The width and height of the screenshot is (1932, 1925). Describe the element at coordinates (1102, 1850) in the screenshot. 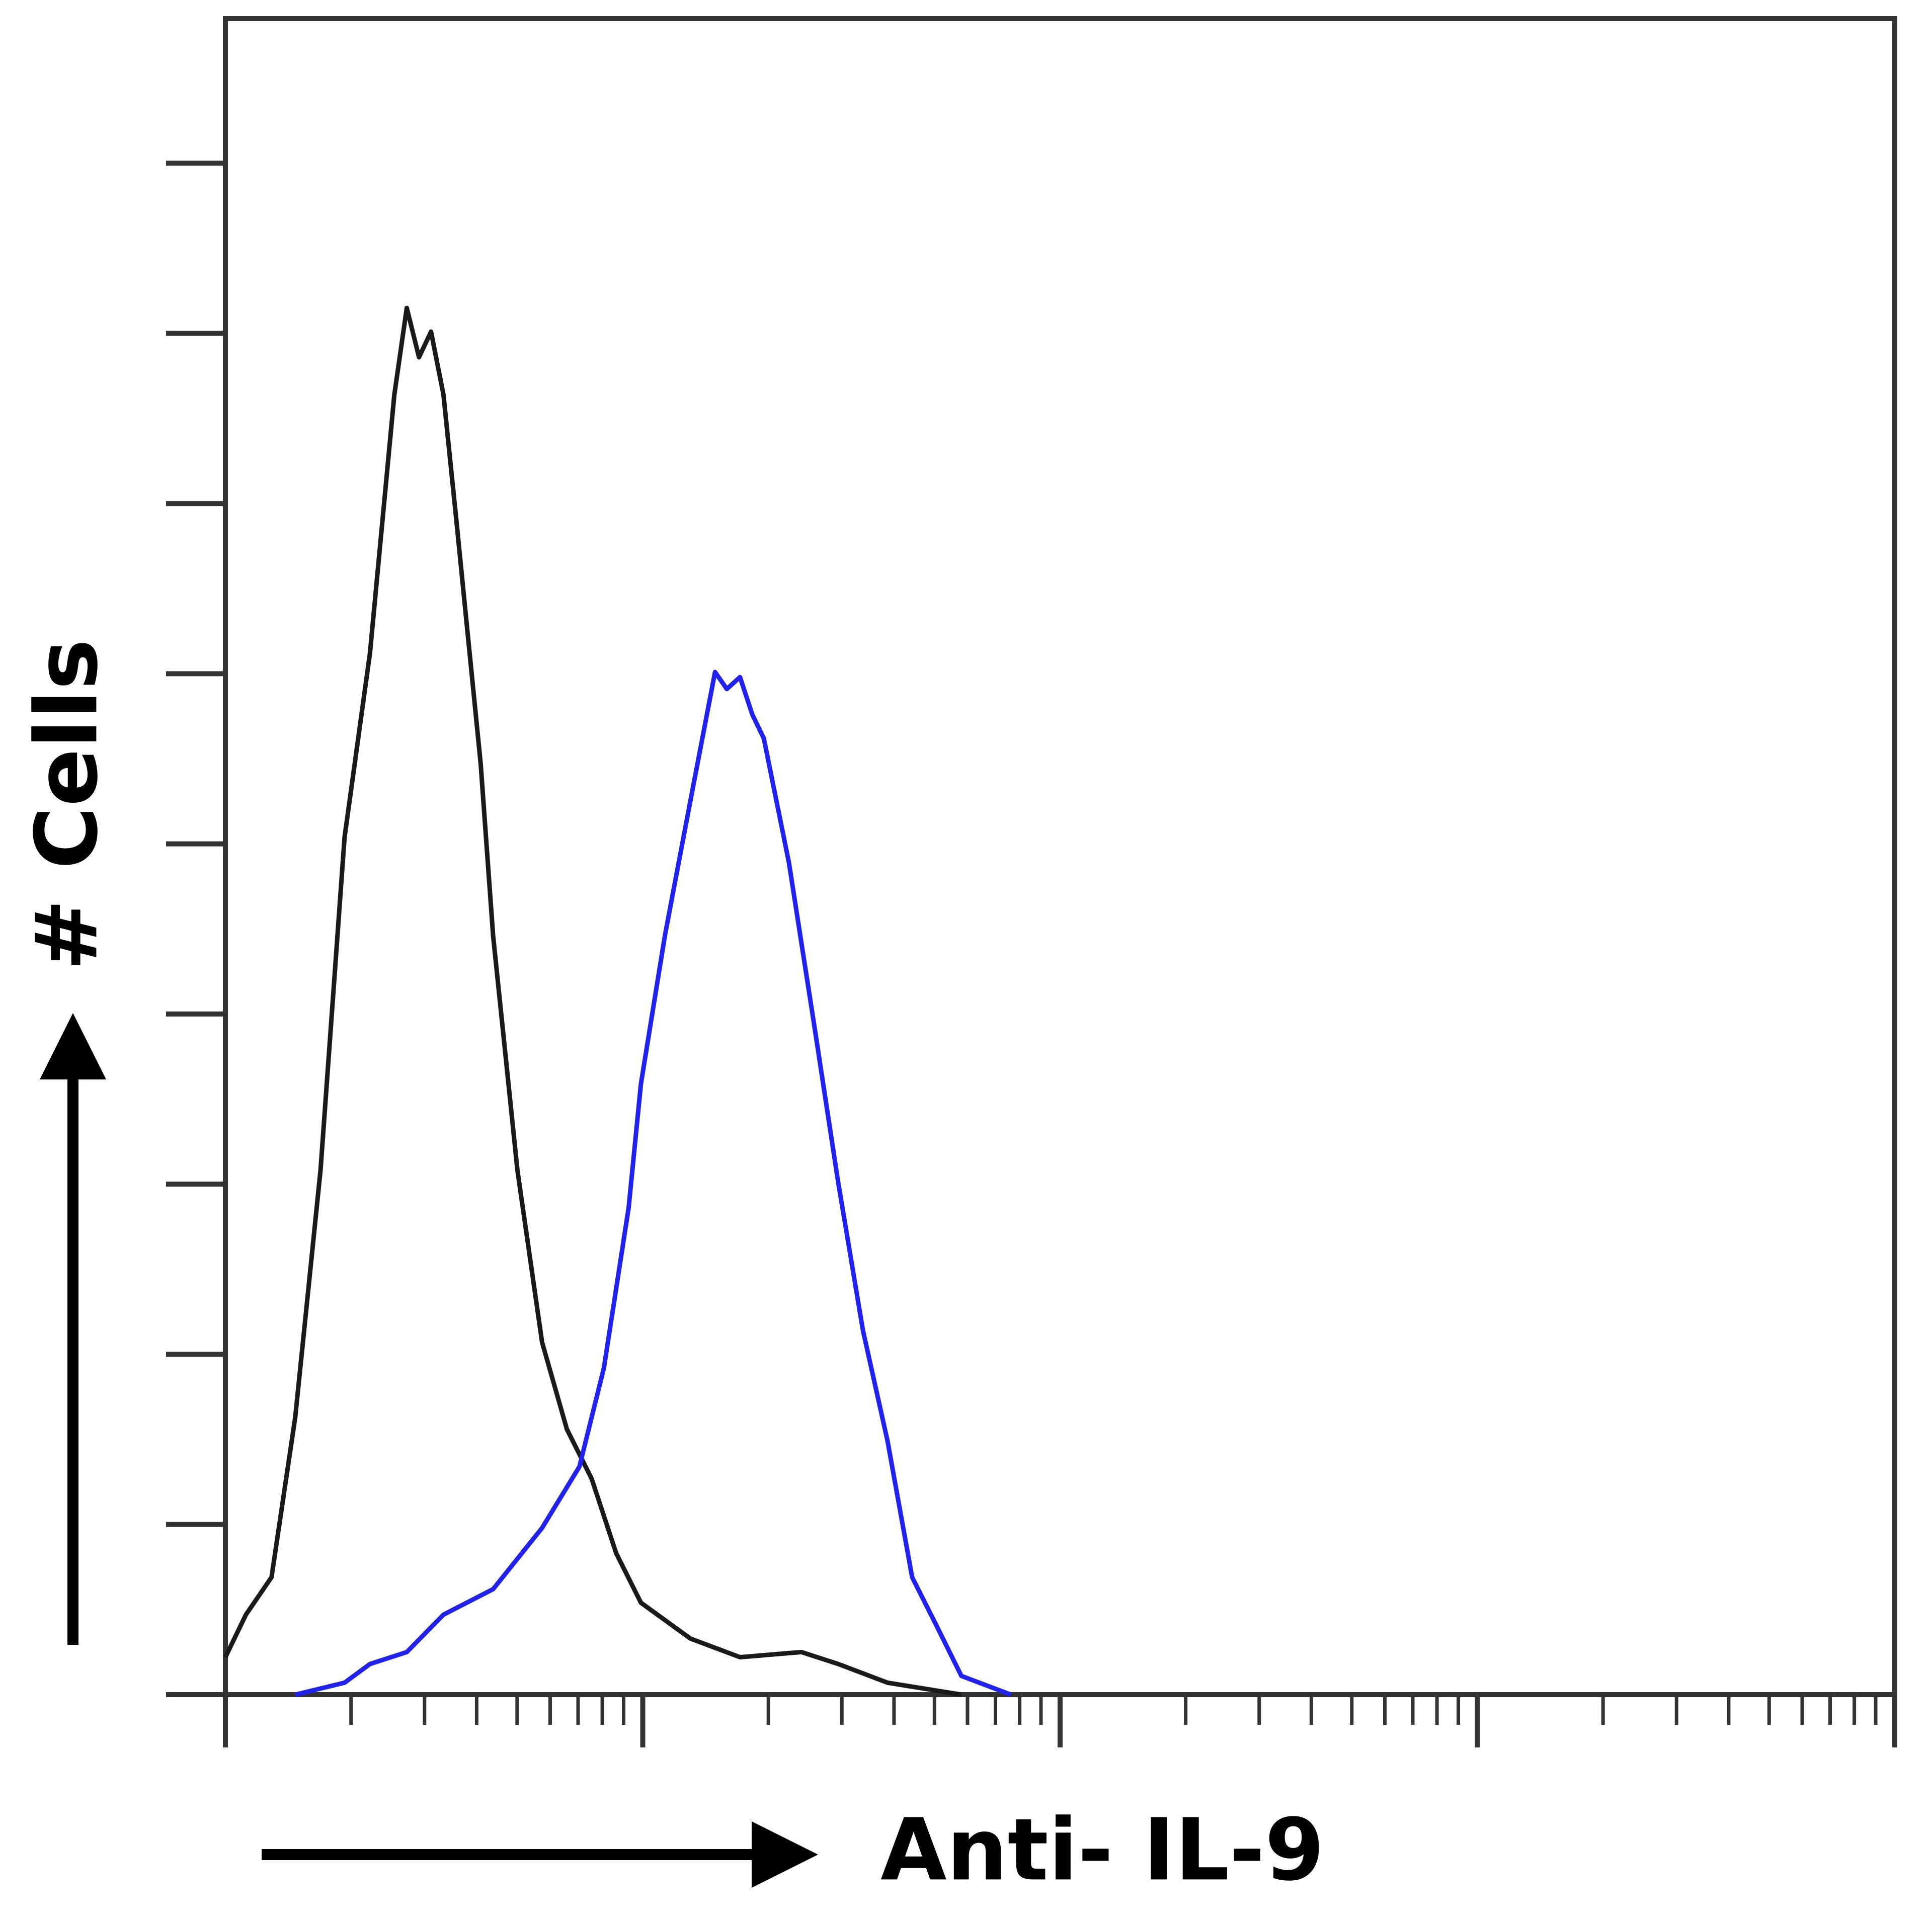

I see `x-axis-label: Anti- IL-9` at that location.